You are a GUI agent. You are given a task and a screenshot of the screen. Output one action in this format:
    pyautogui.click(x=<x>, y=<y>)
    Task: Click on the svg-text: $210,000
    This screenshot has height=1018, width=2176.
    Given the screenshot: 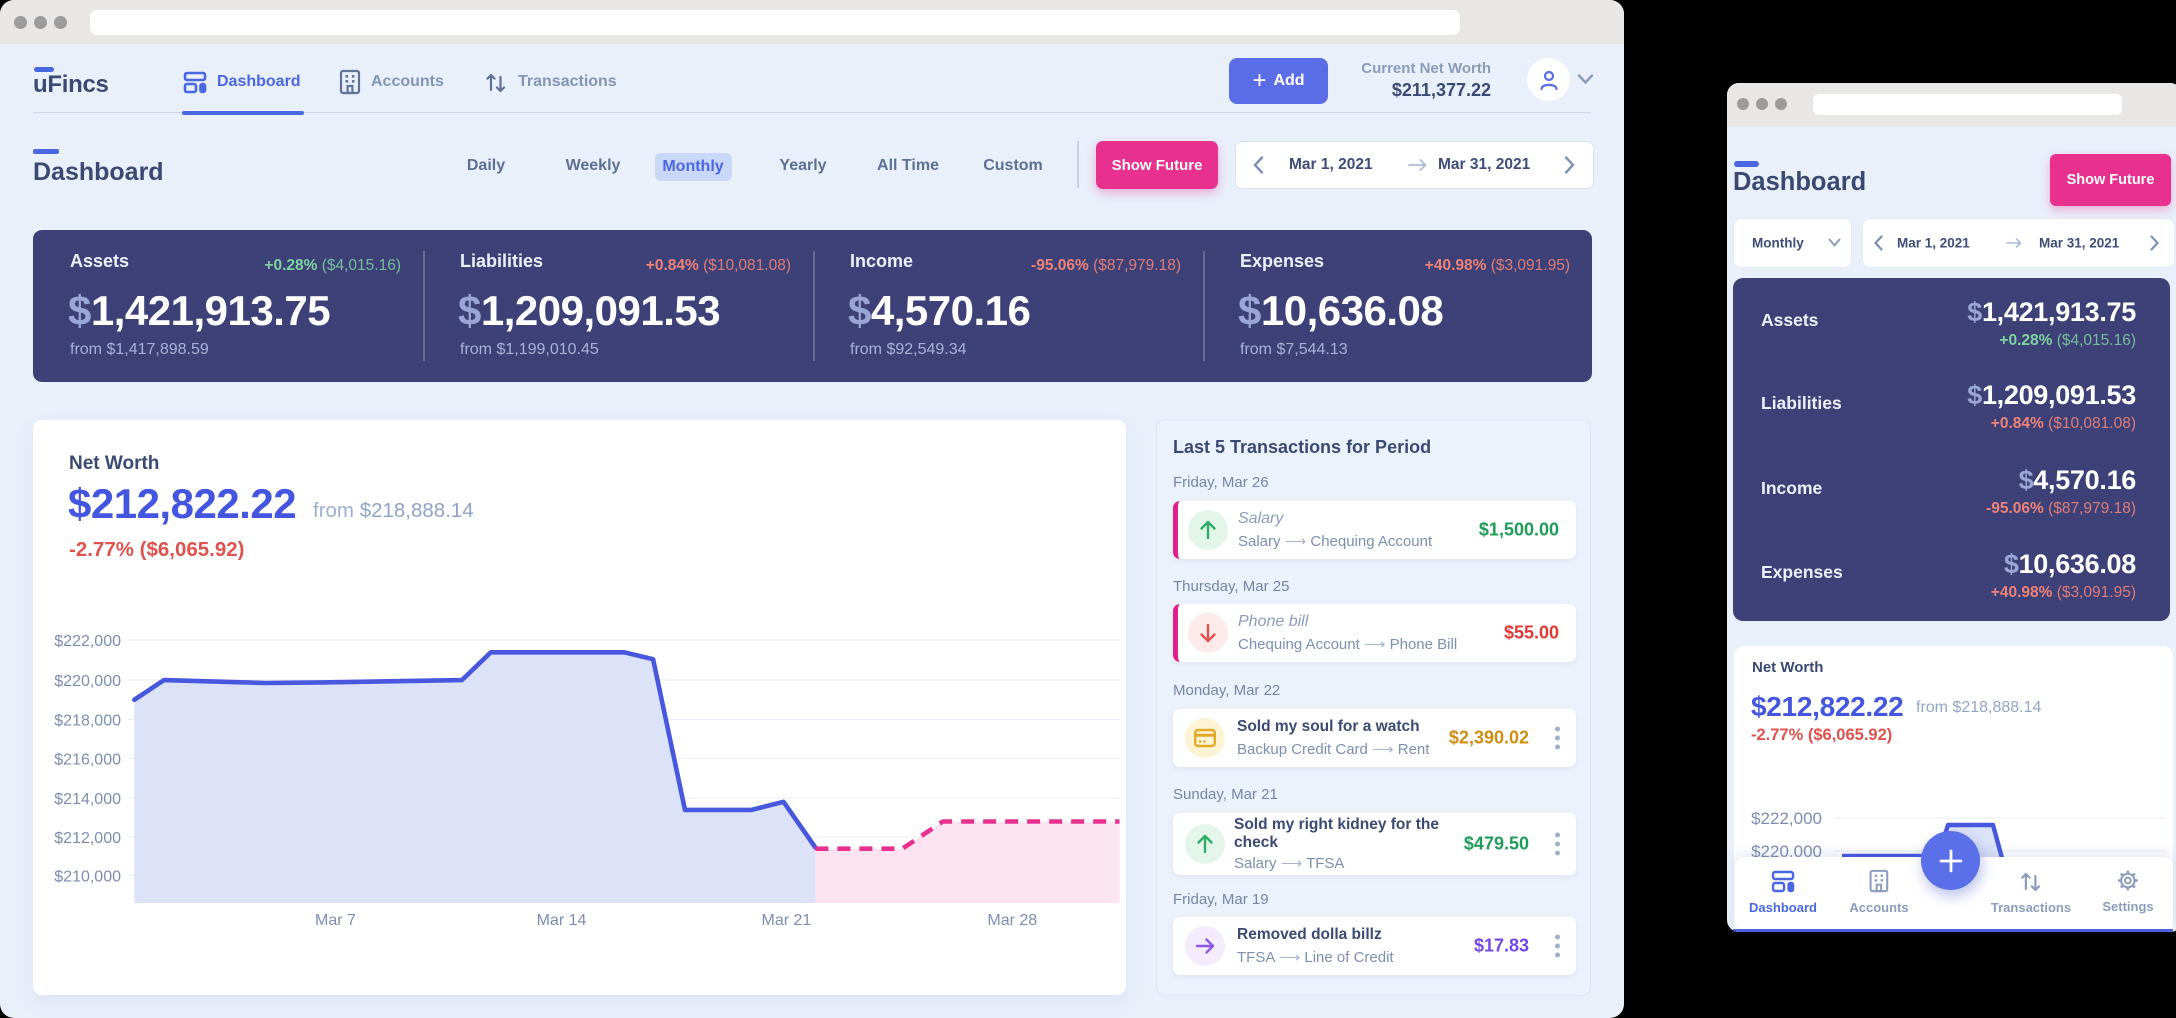 What is the action you would take?
    pyautogui.click(x=87, y=877)
    